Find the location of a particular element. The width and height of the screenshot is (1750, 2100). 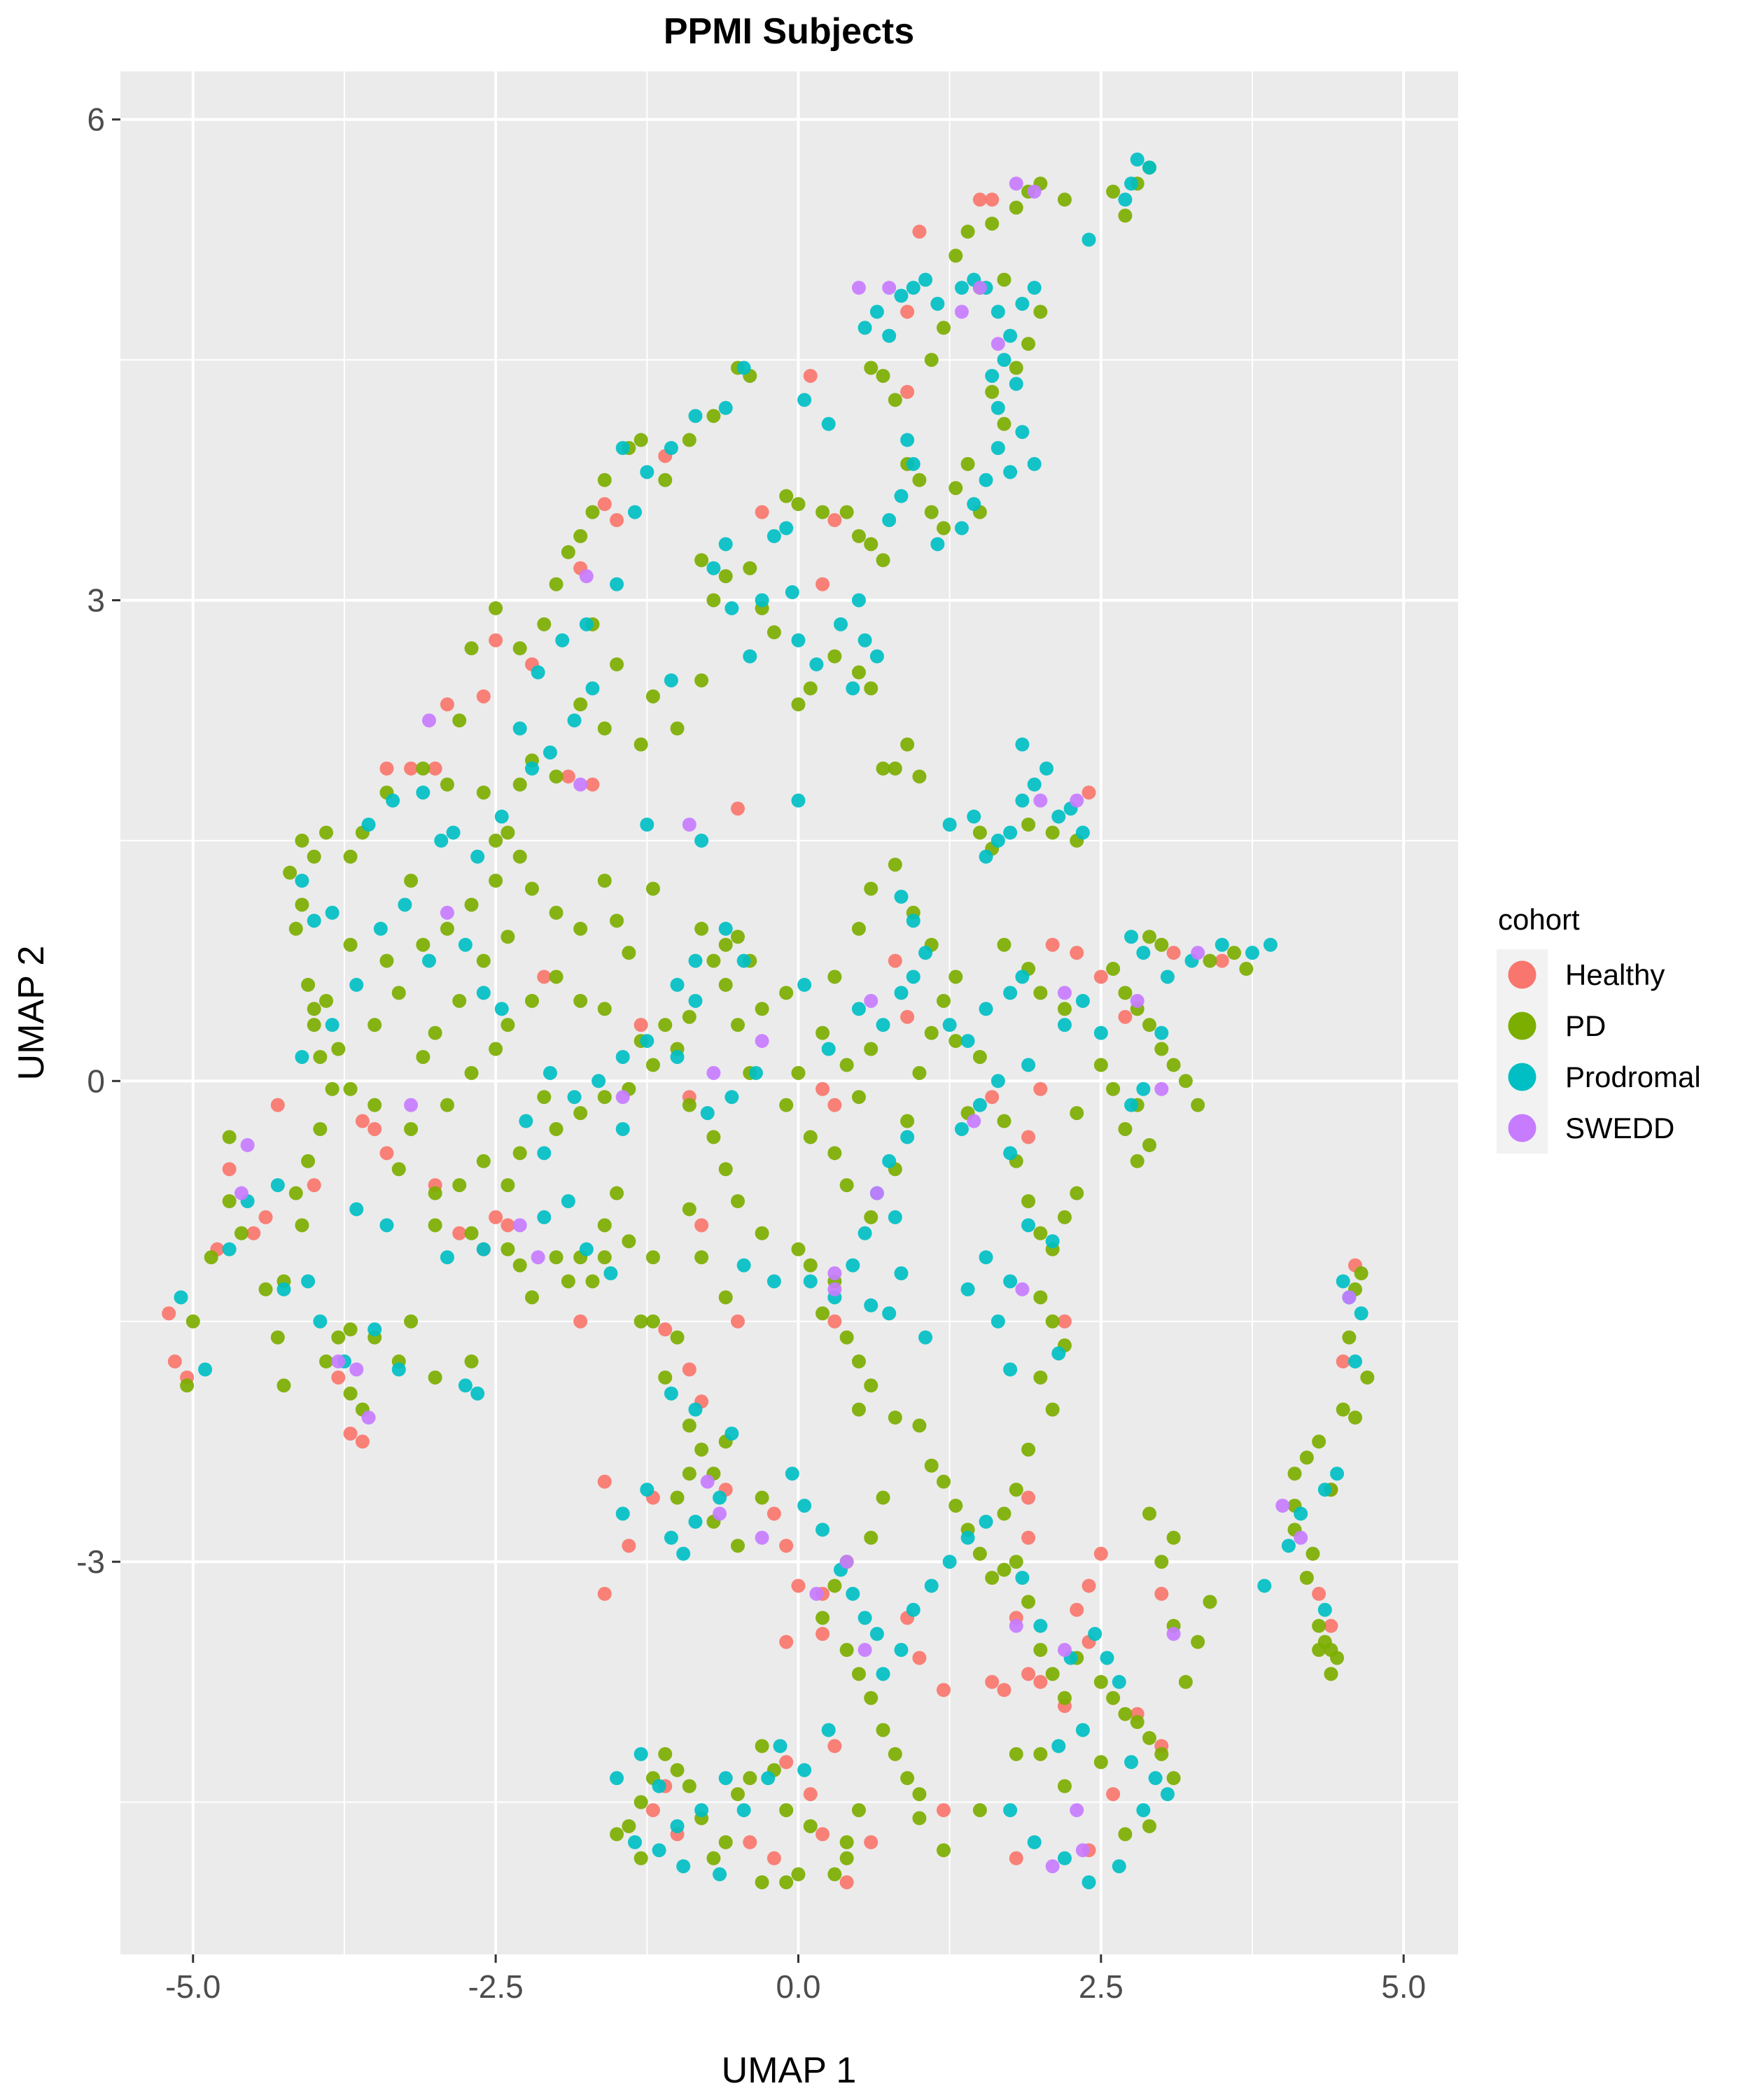

x-tick-label: 2.5 is located at coordinates (1101, 1986).